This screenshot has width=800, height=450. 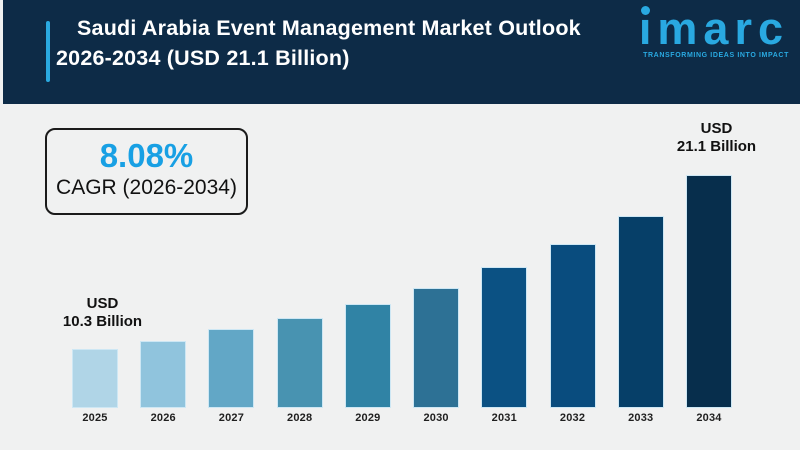 What do you see at coordinates (368, 418) in the screenshot?
I see `x-tick-2029: 2029` at bounding box center [368, 418].